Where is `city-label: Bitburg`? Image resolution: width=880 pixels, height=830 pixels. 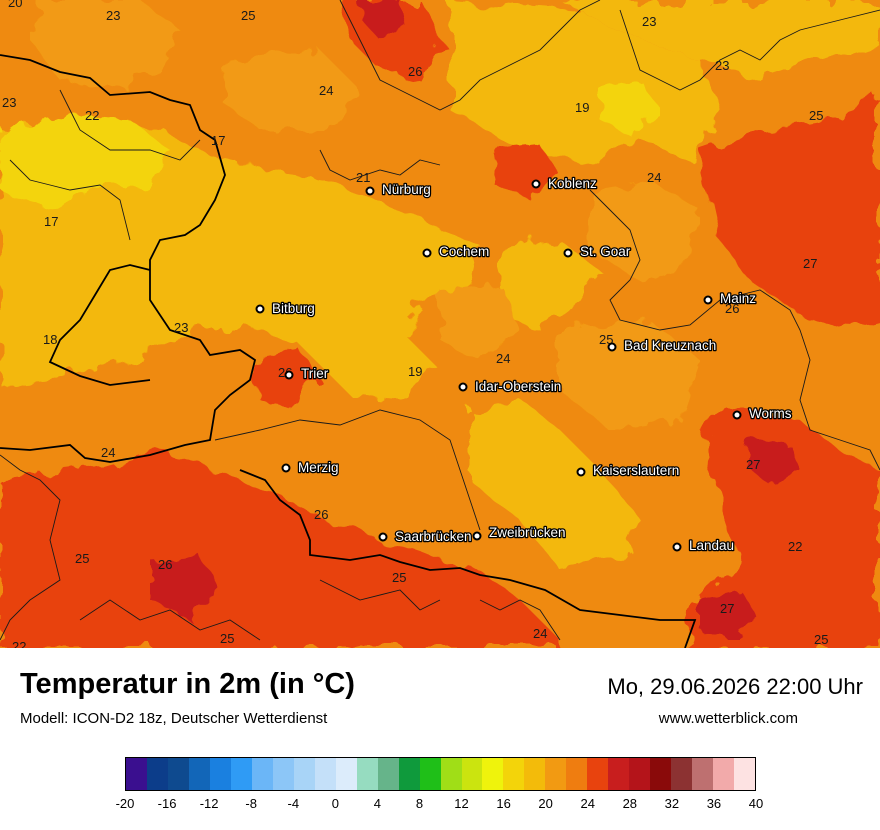
city-label: Bitburg is located at coordinates (293, 308).